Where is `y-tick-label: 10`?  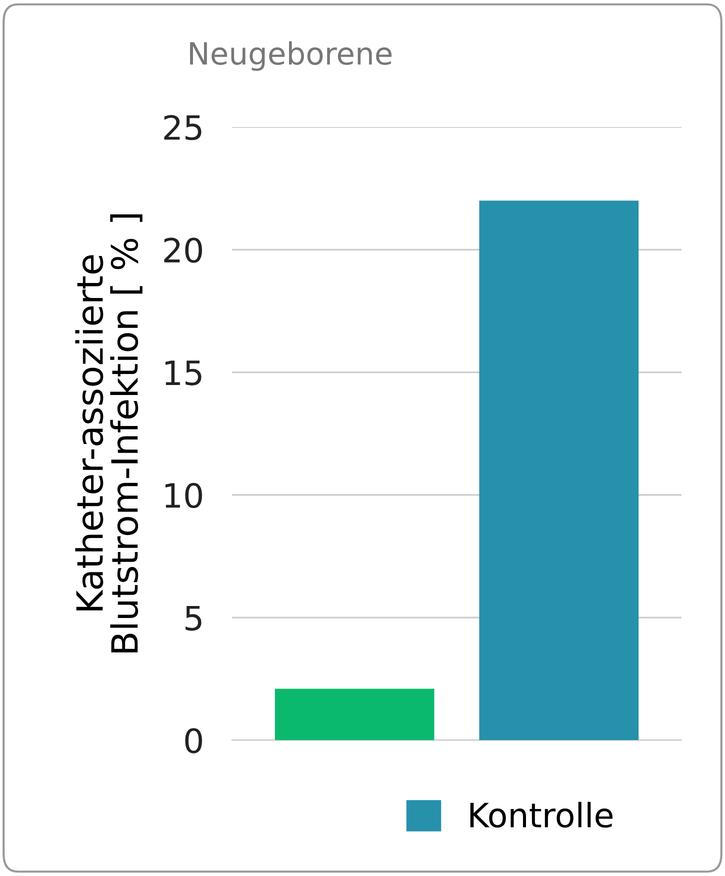 y-tick-label: 10 is located at coordinates (183, 495).